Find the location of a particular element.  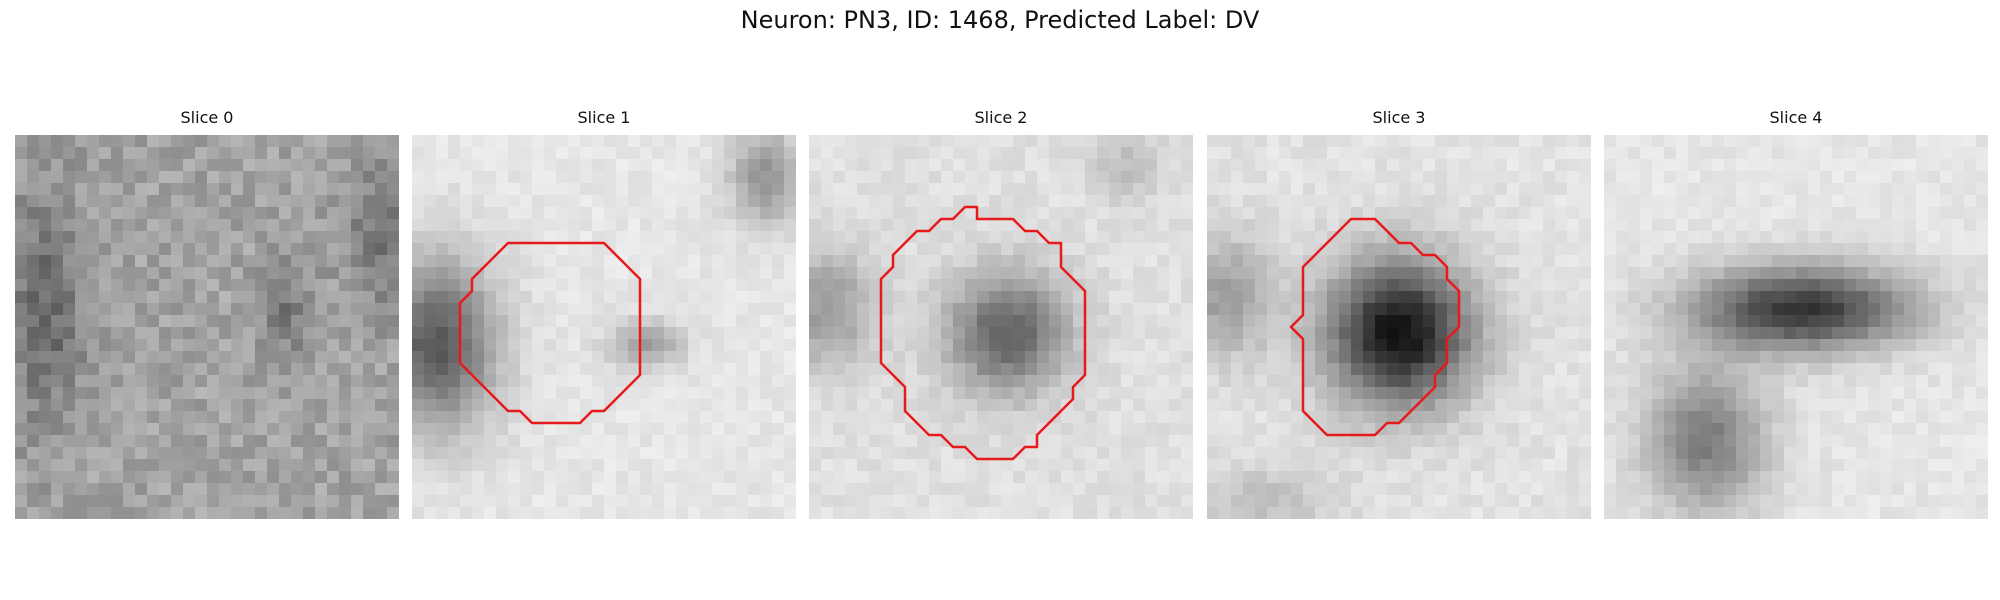

slice-title: Slice 0 is located at coordinates (207, 117).